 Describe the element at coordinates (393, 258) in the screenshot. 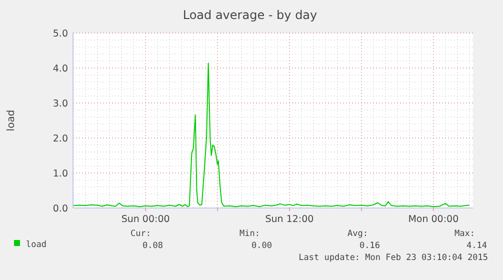

I see `text: Last update: Mon Feb 23 03:10:04 2015` at that location.